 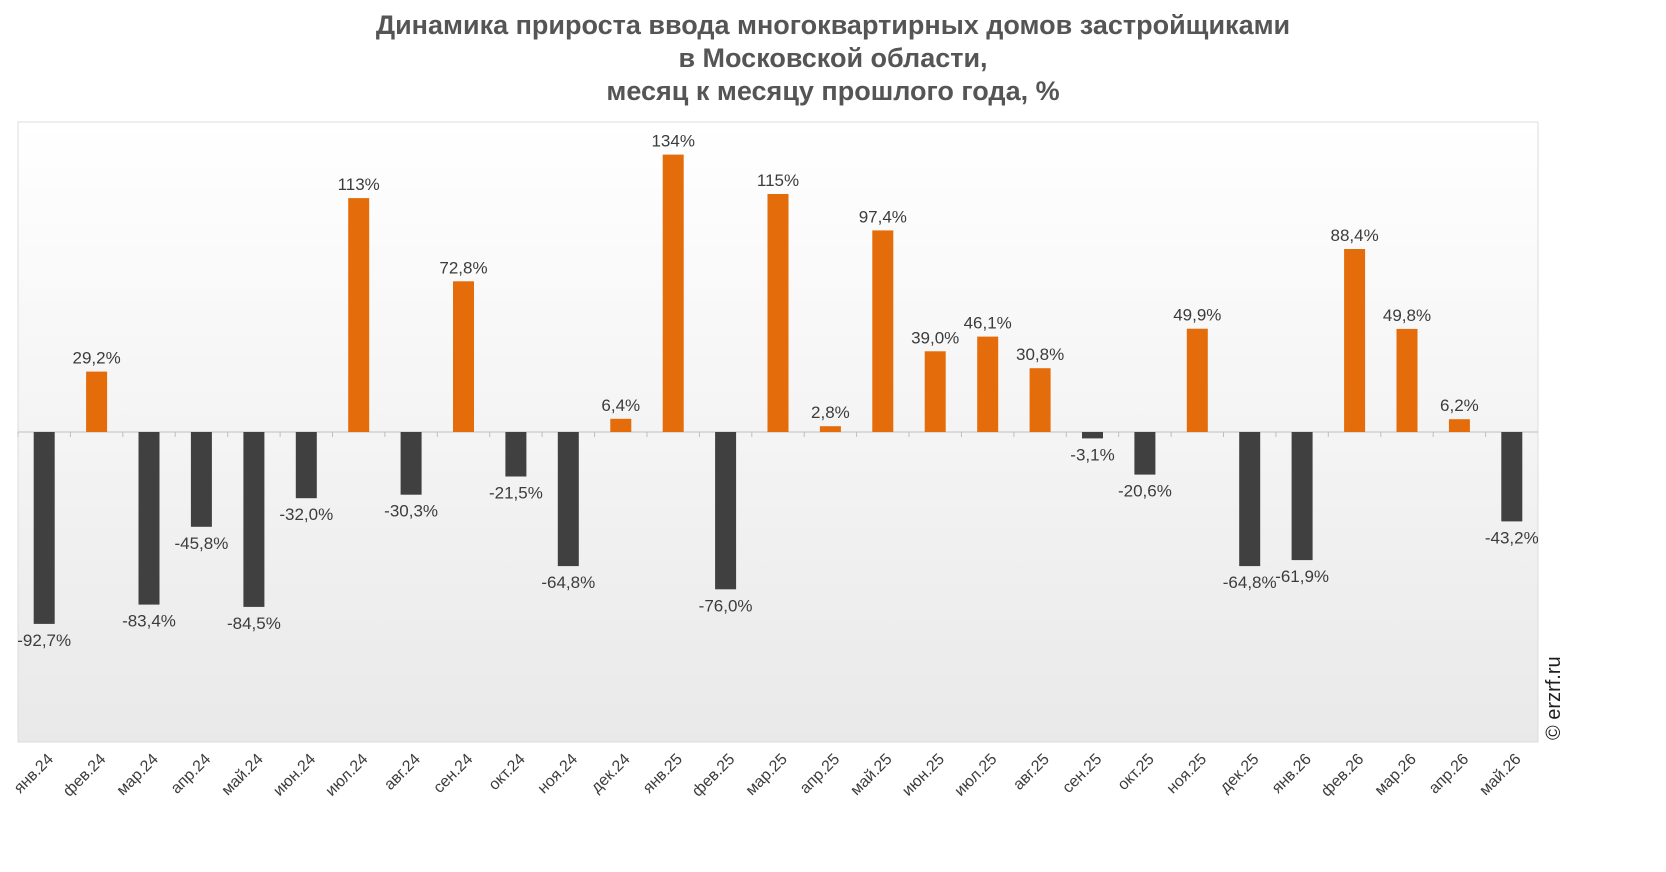 What do you see at coordinates (1240, 774) in the screenshot?
I see `x-tick-label: дек.25` at bounding box center [1240, 774].